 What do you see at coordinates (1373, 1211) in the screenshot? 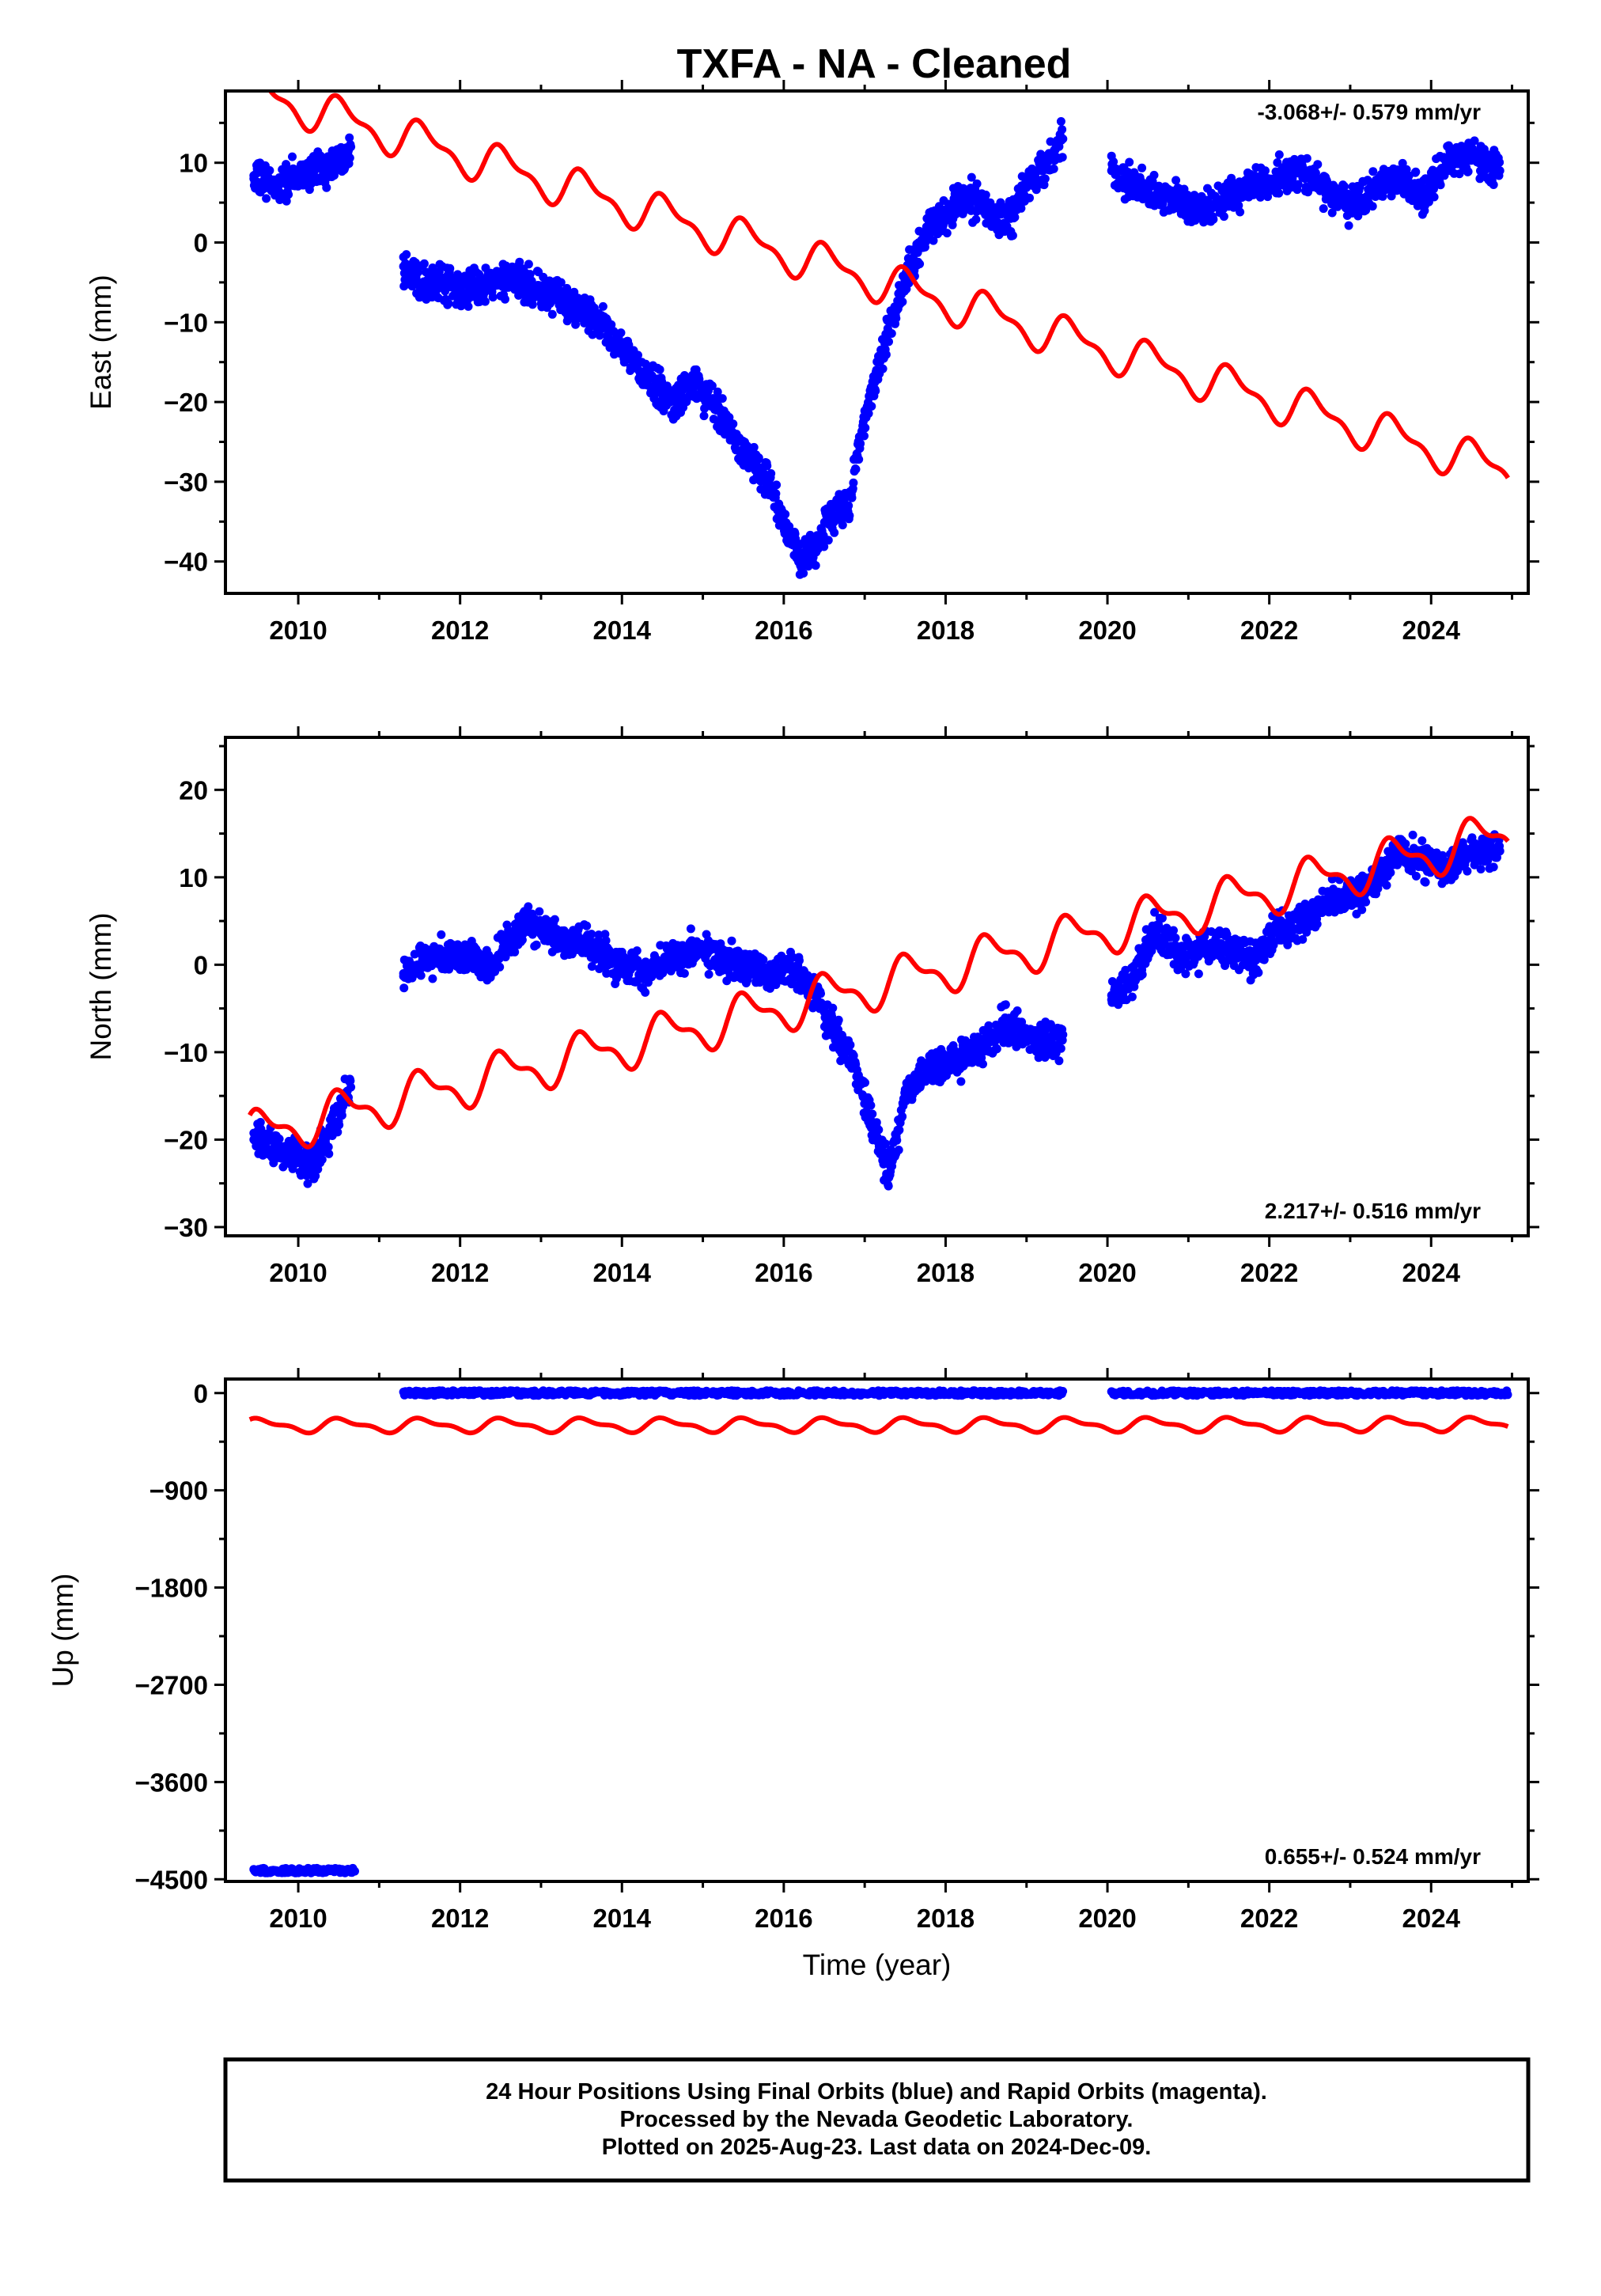
I see `velocity-rate-label: 2.217+/- 0.516 mm/yr` at bounding box center [1373, 1211].